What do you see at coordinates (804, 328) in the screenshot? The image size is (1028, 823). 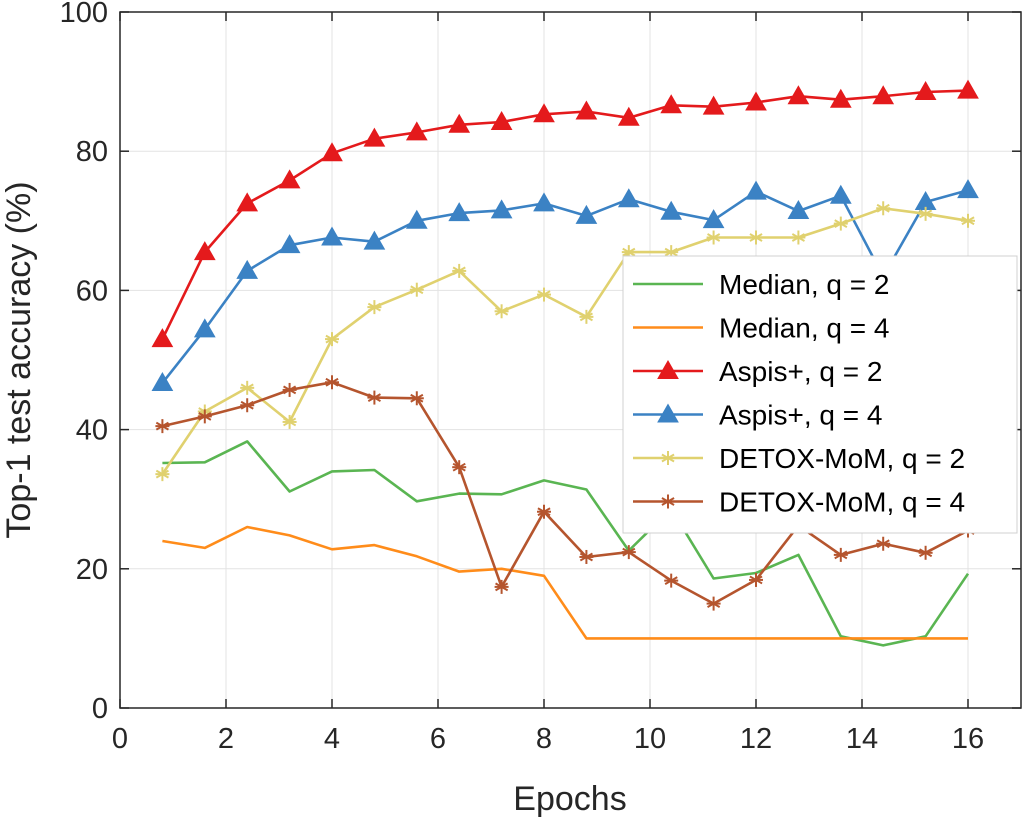 I see `legend-label: Median, q = 4` at bounding box center [804, 328].